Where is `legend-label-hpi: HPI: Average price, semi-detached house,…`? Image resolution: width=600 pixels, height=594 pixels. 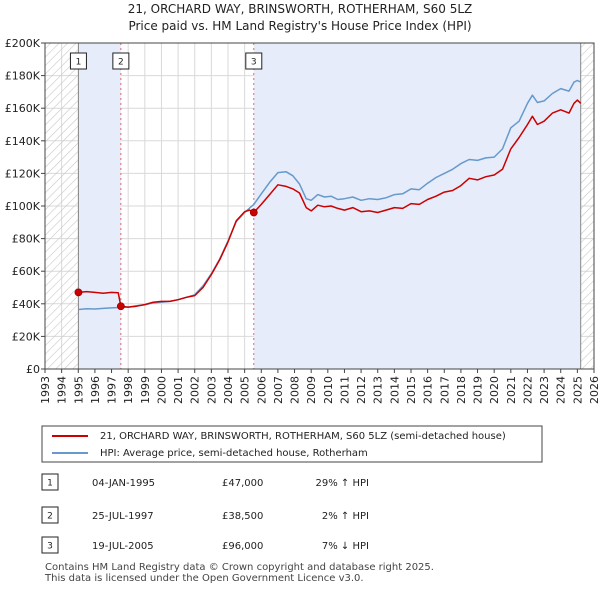 legend-label-hpi: HPI: Average price, semi-detached house,… is located at coordinates (234, 453).